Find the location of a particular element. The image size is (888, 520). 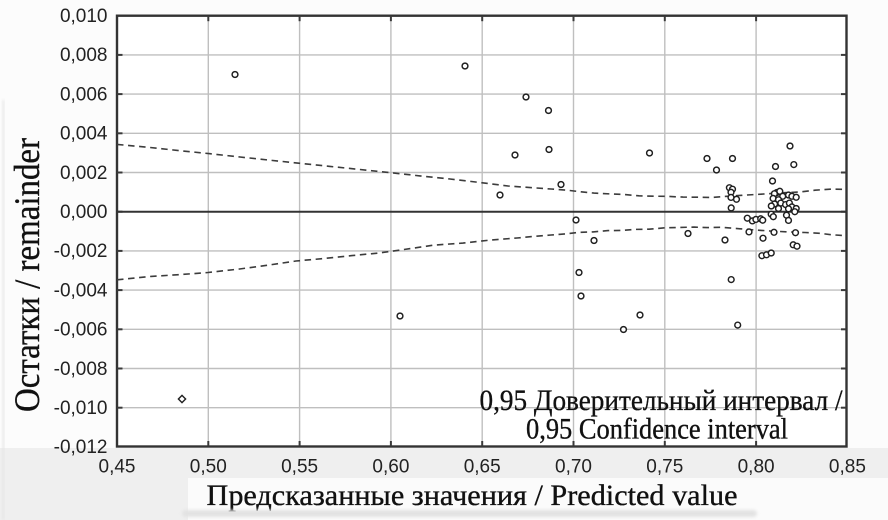

svg-text: -0,012 is located at coordinates (81, 447).